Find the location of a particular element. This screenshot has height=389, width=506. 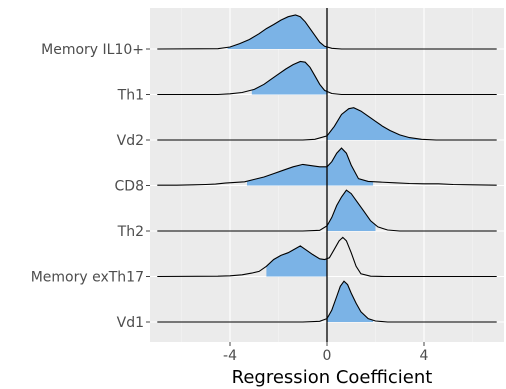

category-label: Memory exTh17 is located at coordinates (87, 278).